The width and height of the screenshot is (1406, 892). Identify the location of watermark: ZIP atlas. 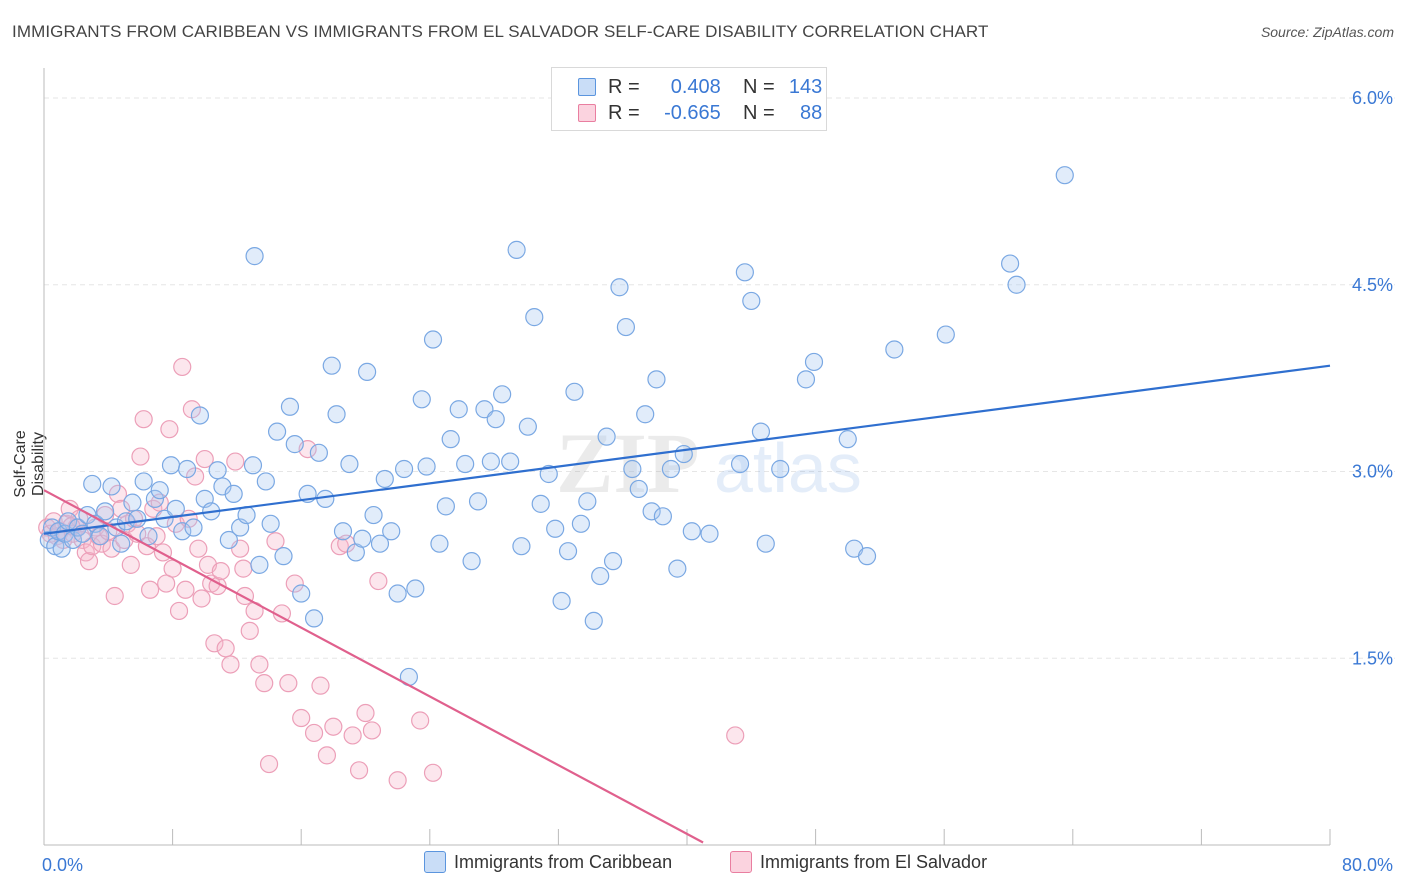
(709, 463).